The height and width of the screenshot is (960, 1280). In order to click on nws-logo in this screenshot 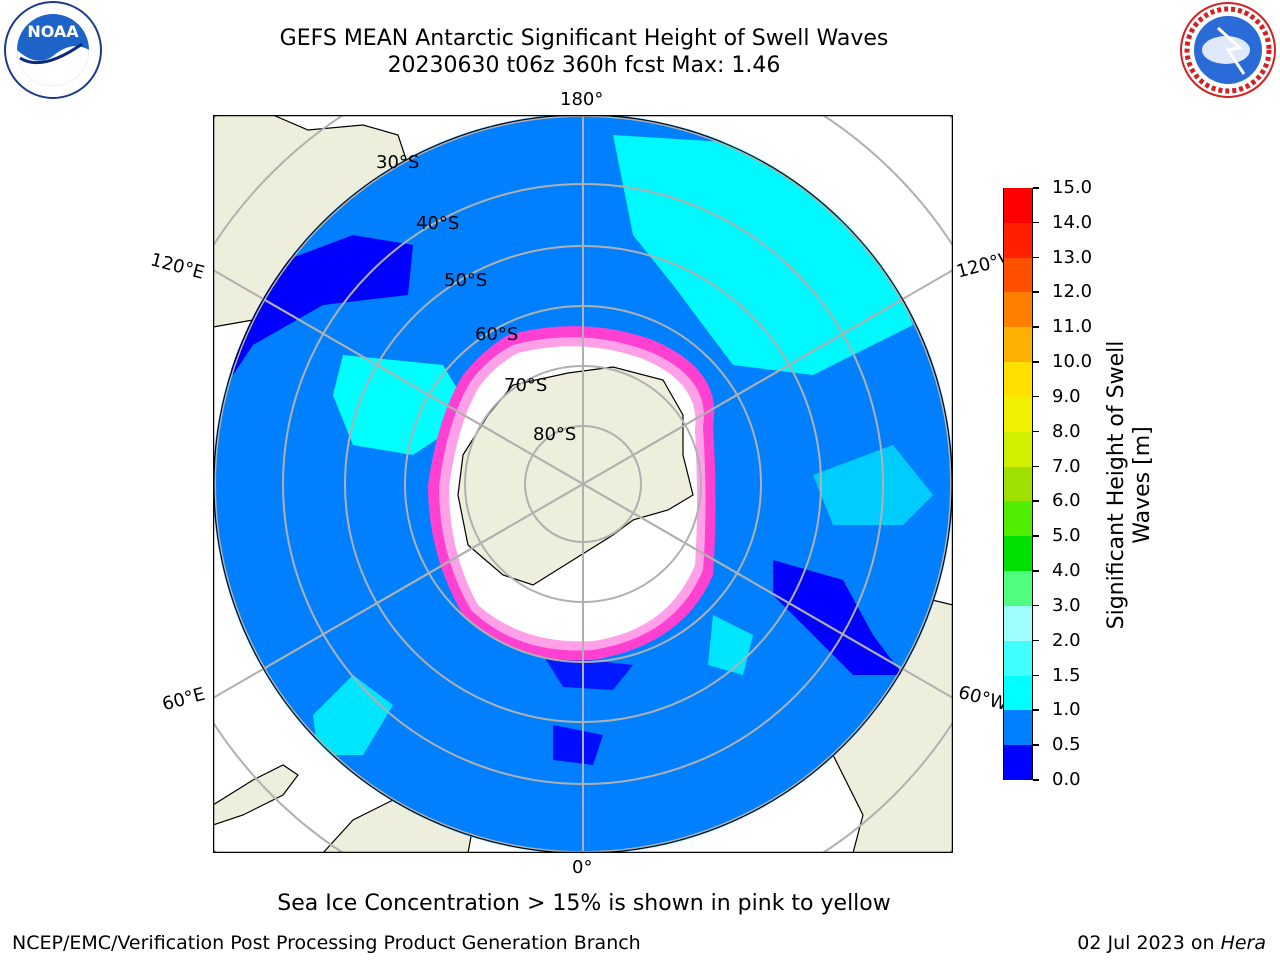, I will do `click(1228, 50)`.